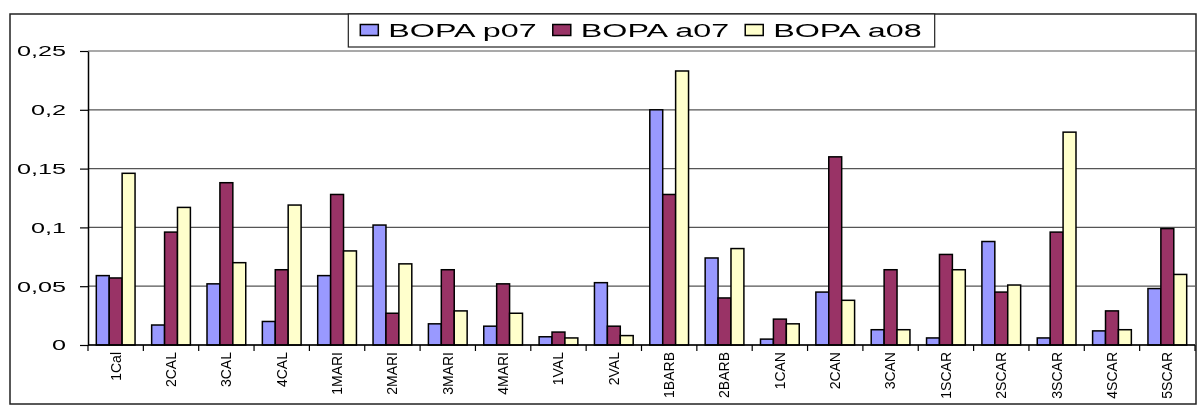 The width and height of the screenshot is (1197, 405). Describe the element at coordinates (226, 369) in the screenshot. I see `x-tick-label: 3CAL` at that location.